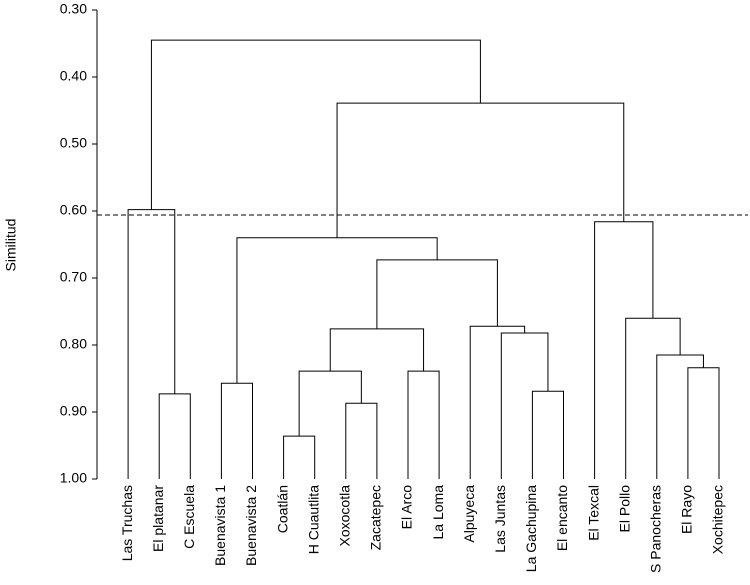  I want to click on leaf-label: El encanto, so click(562, 518).